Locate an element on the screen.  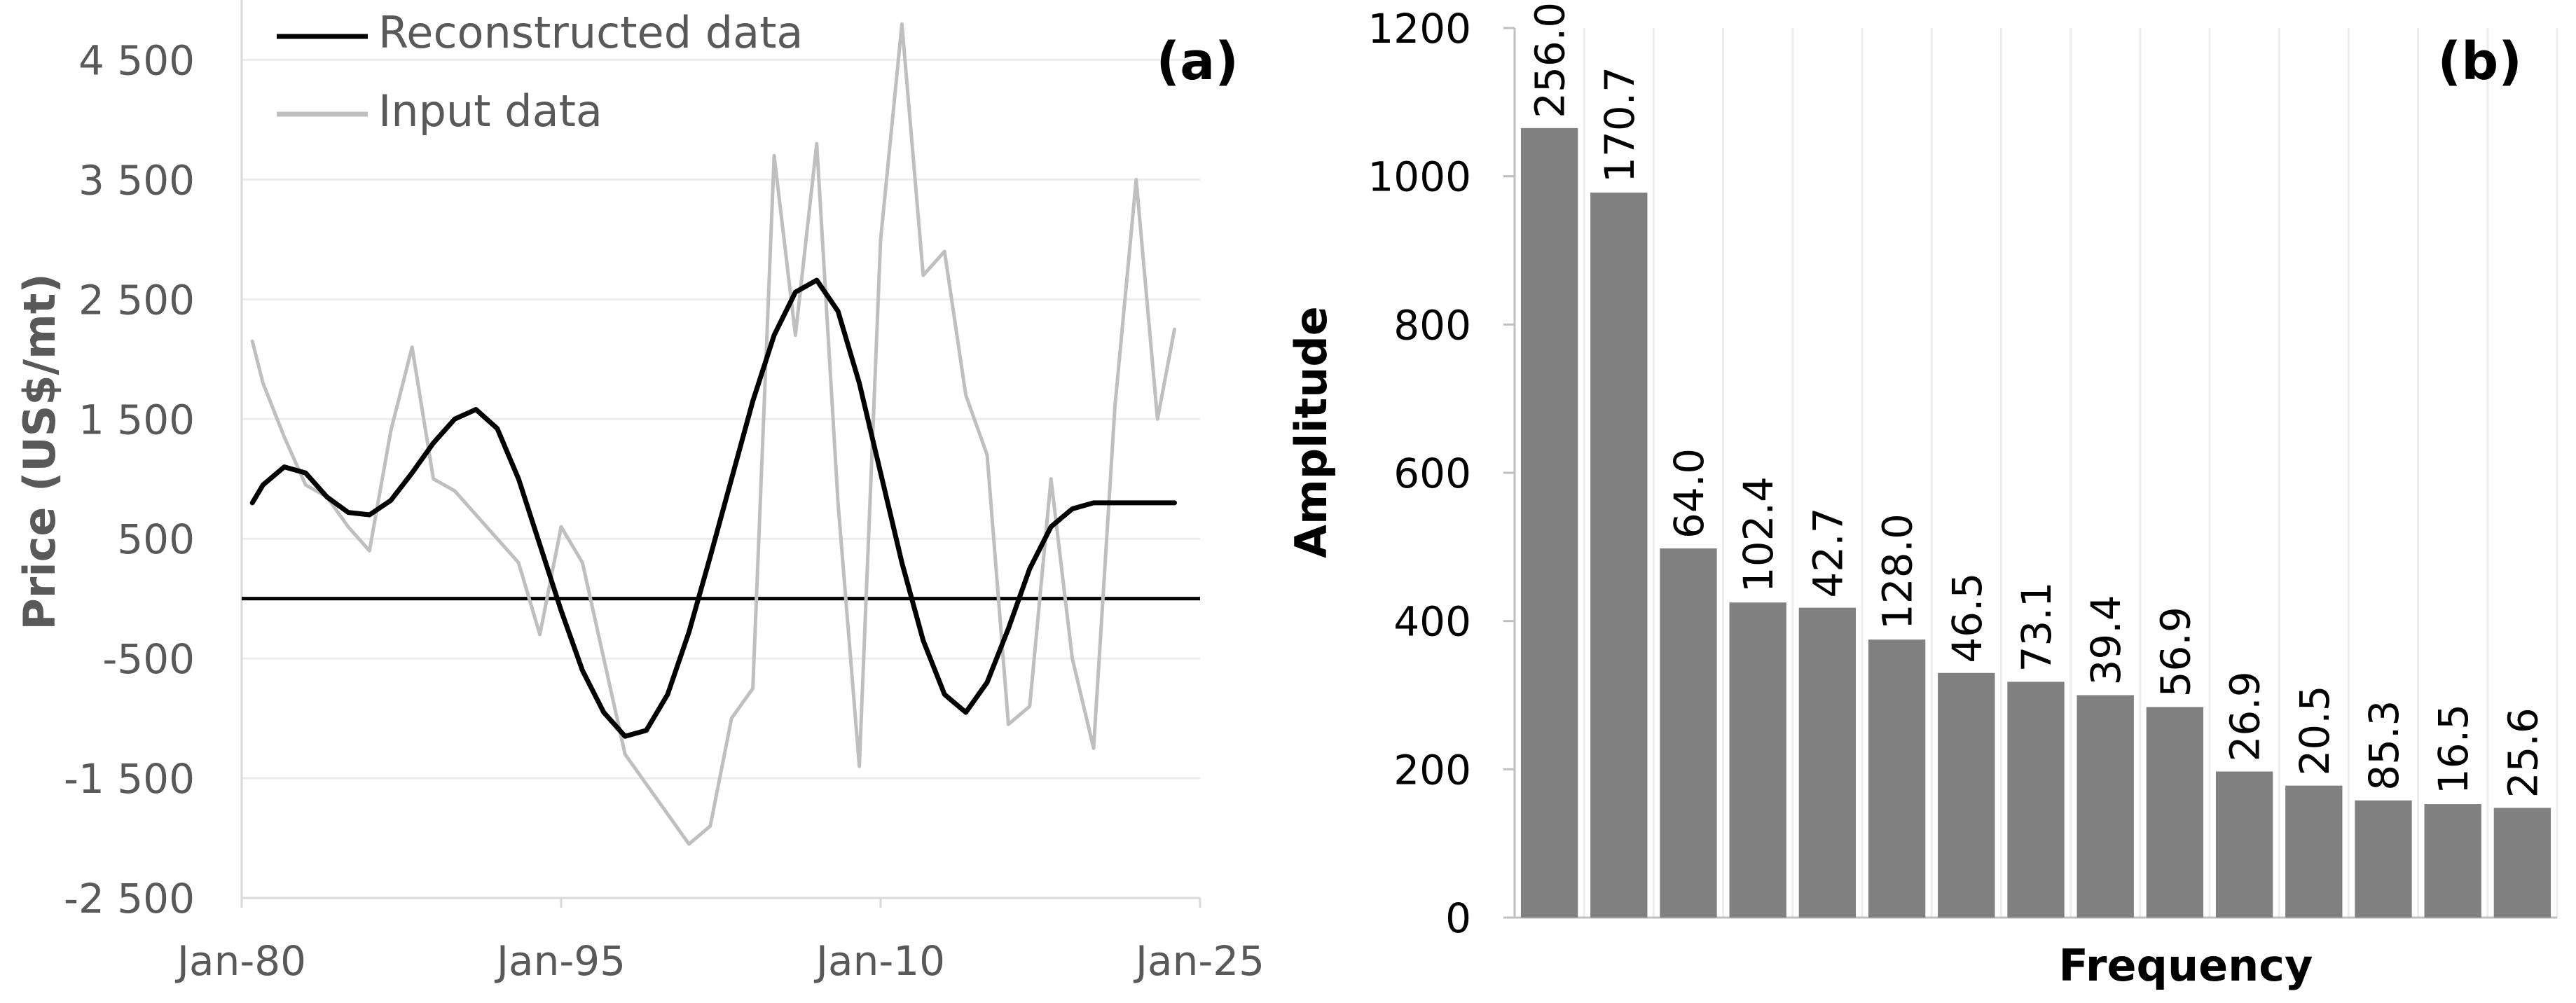
bar-data-label: 256.0 is located at coordinates (1550, 60).